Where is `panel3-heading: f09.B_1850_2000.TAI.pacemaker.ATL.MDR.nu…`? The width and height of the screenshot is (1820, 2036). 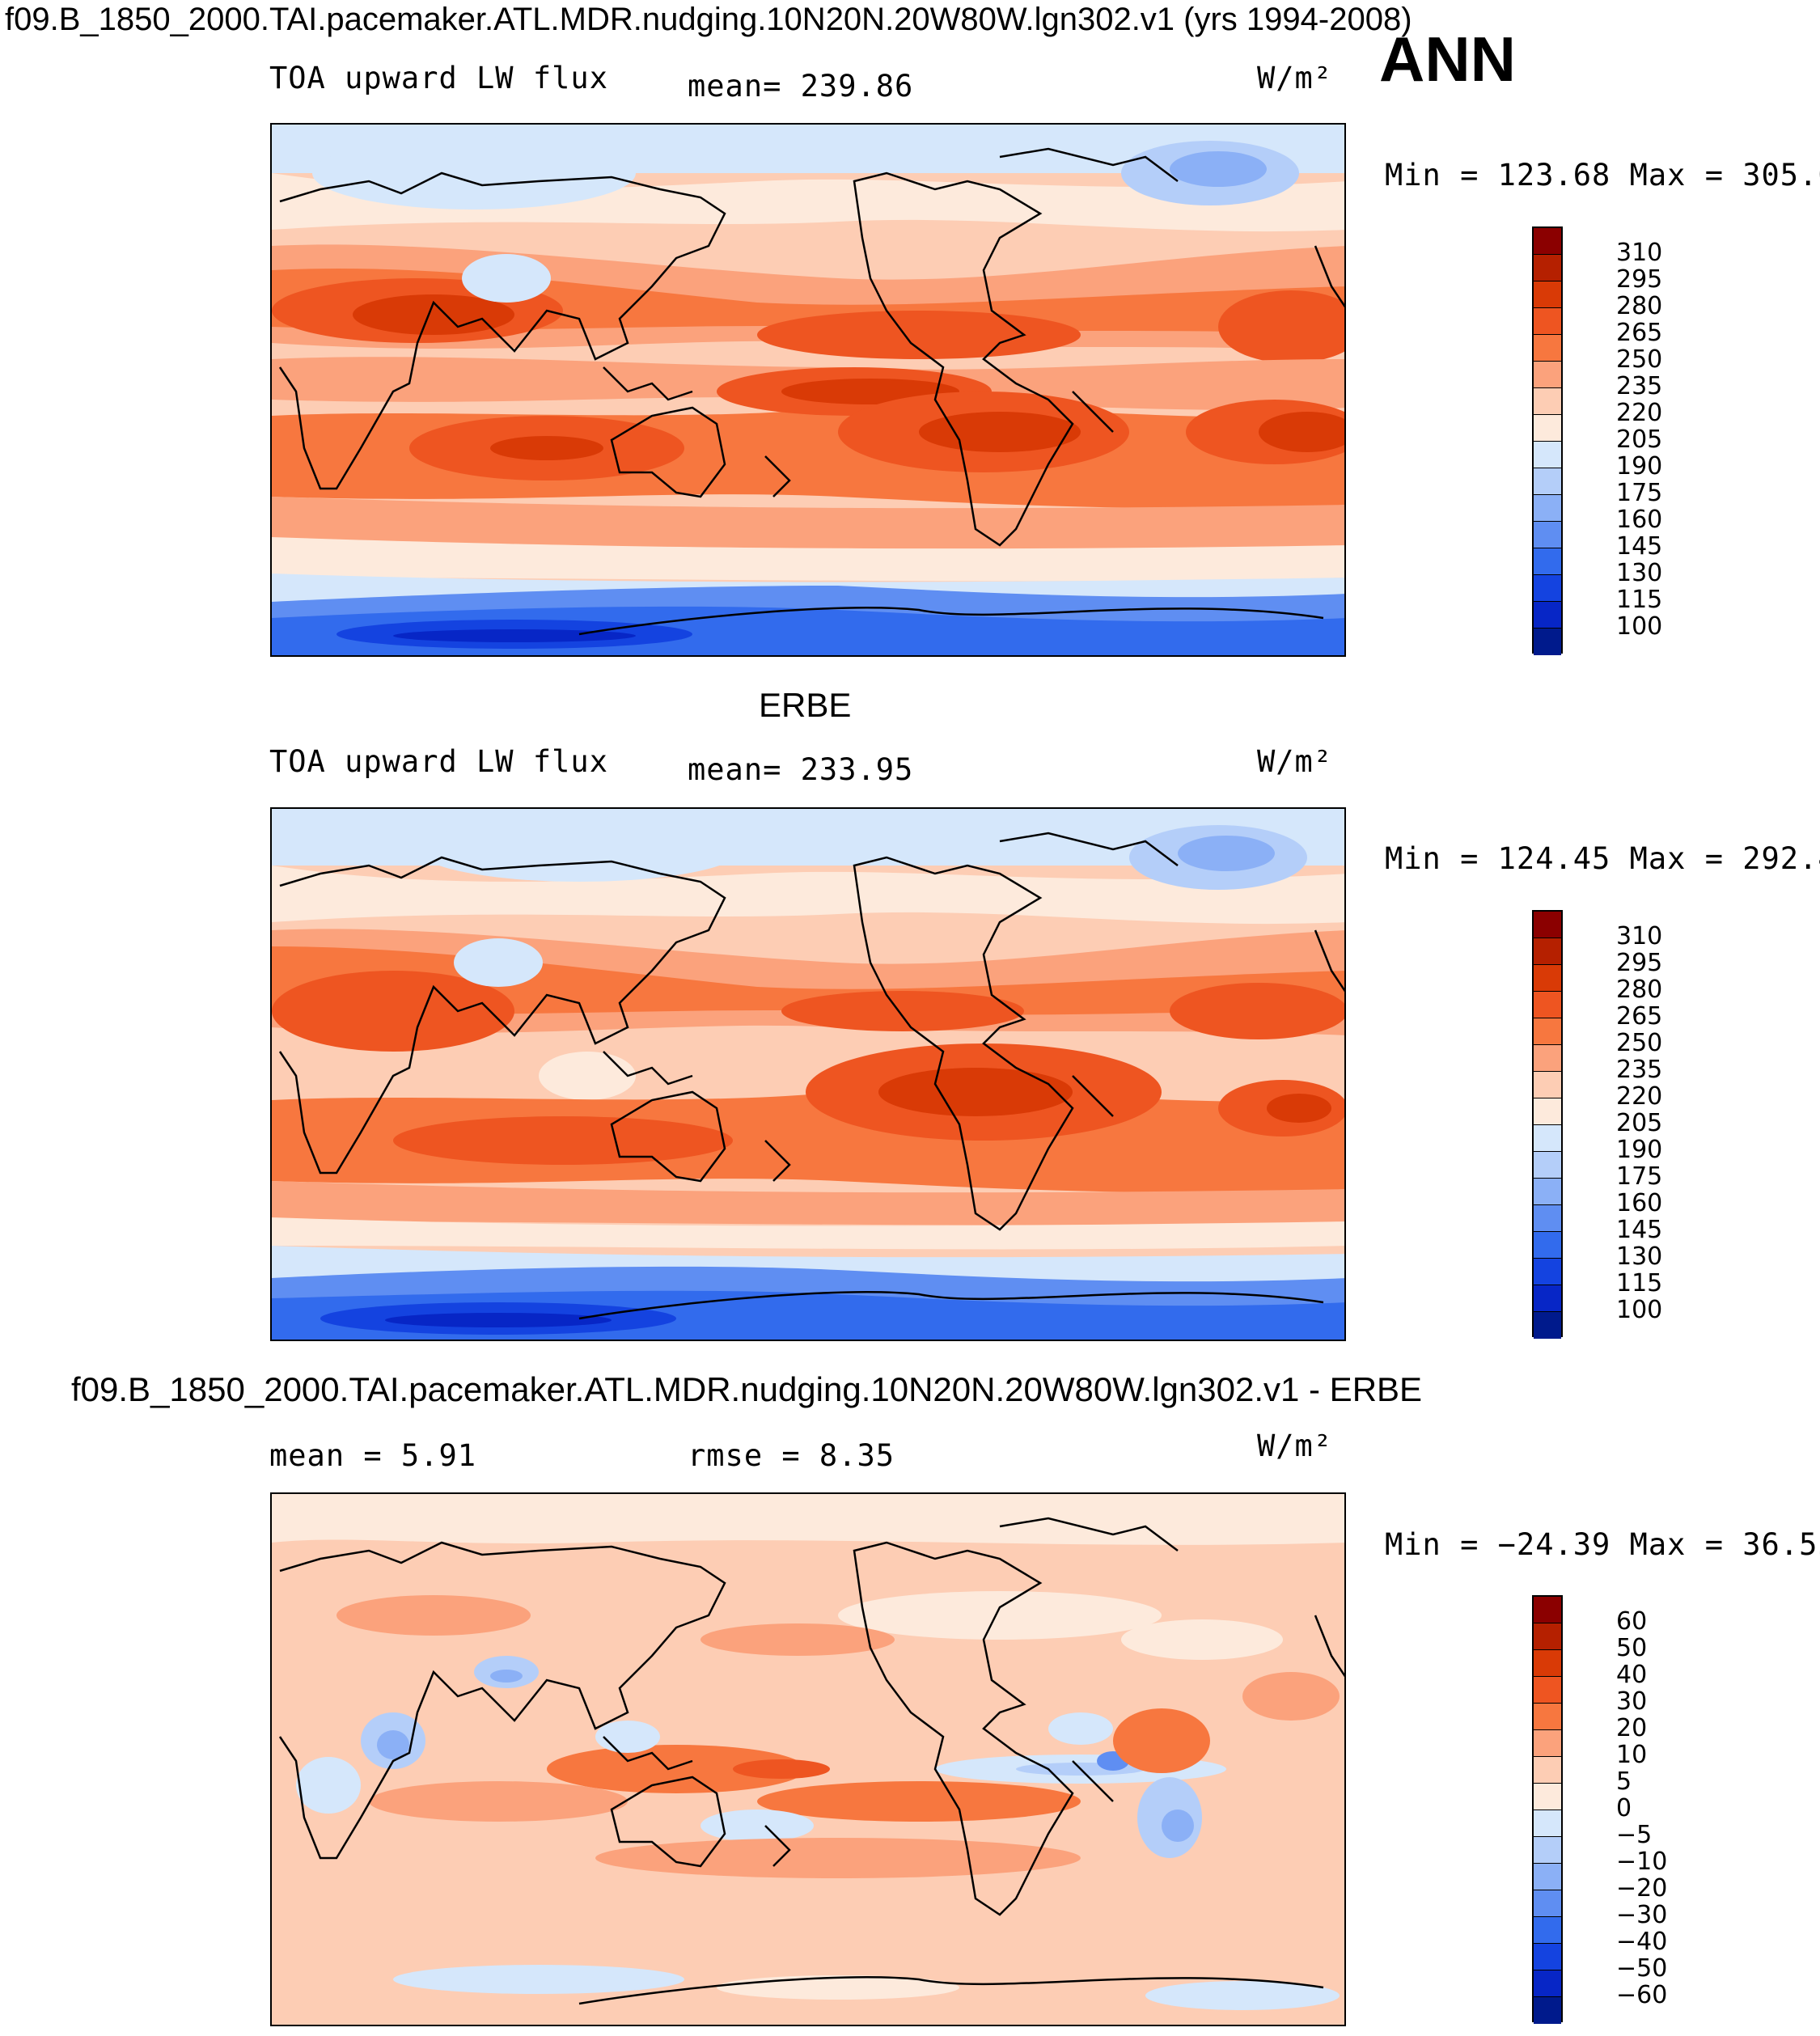
panel3-heading: f09.B_1850_2000.TAI.pacemaker.ATL.MDR.nu… is located at coordinates (747, 1389).